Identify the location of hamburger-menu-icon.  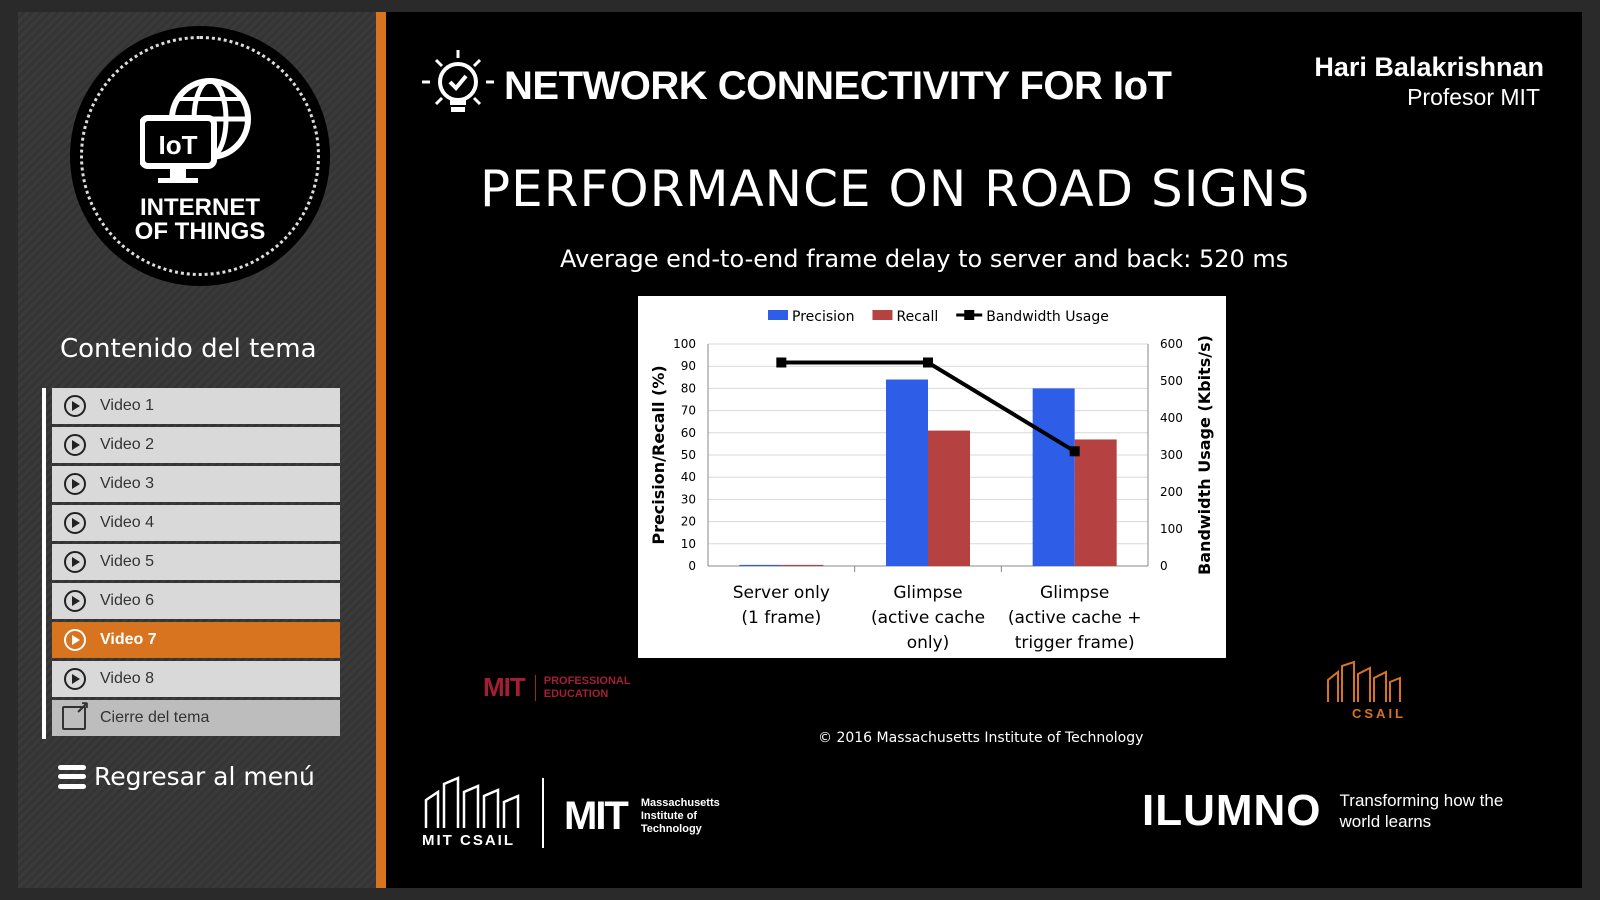
(72, 776).